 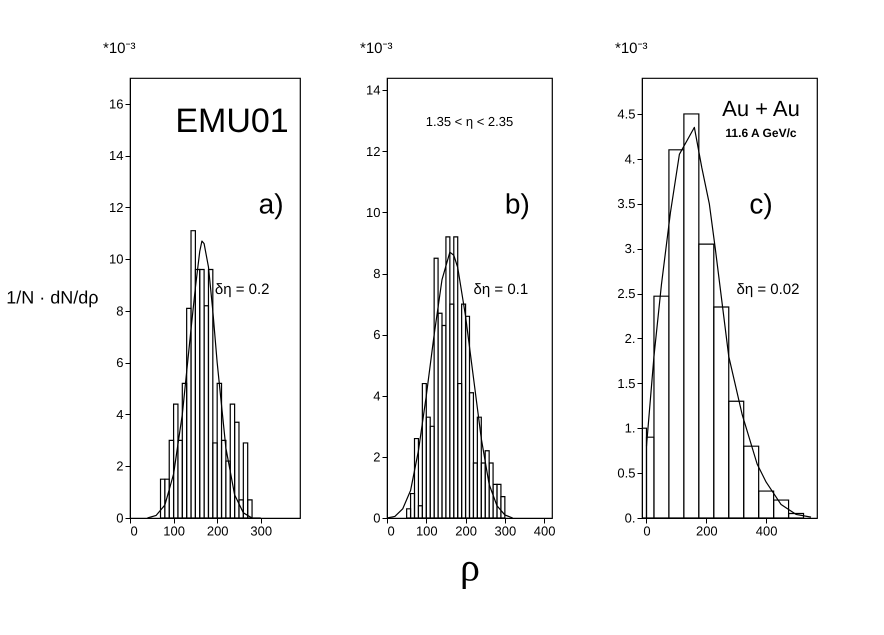 I want to click on y-tick-label: 2., so click(x=630, y=338).